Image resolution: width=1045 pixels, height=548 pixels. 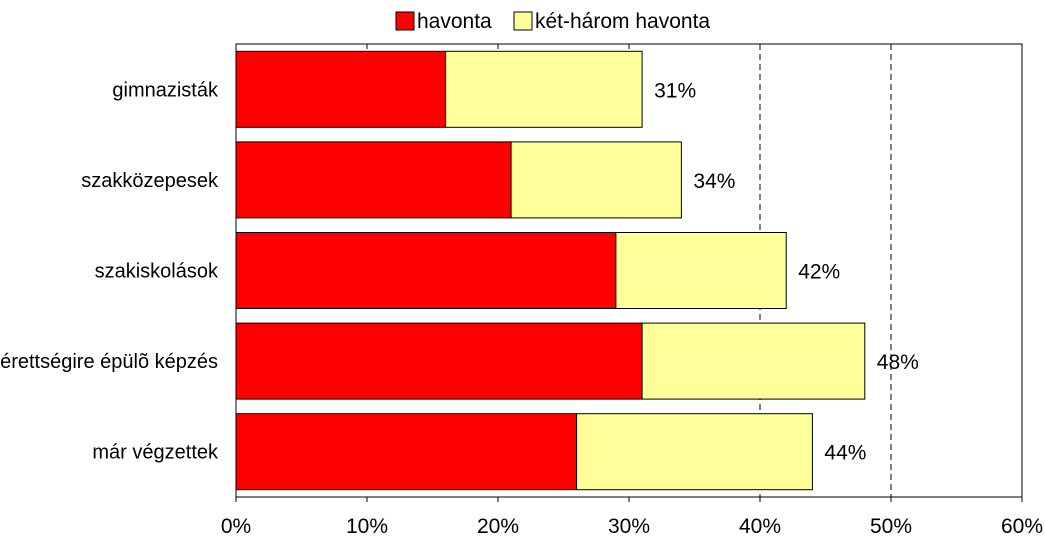 What do you see at coordinates (714, 181) in the screenshot?
I see `total-data-label: 34%` at bounding box center [714, 181].